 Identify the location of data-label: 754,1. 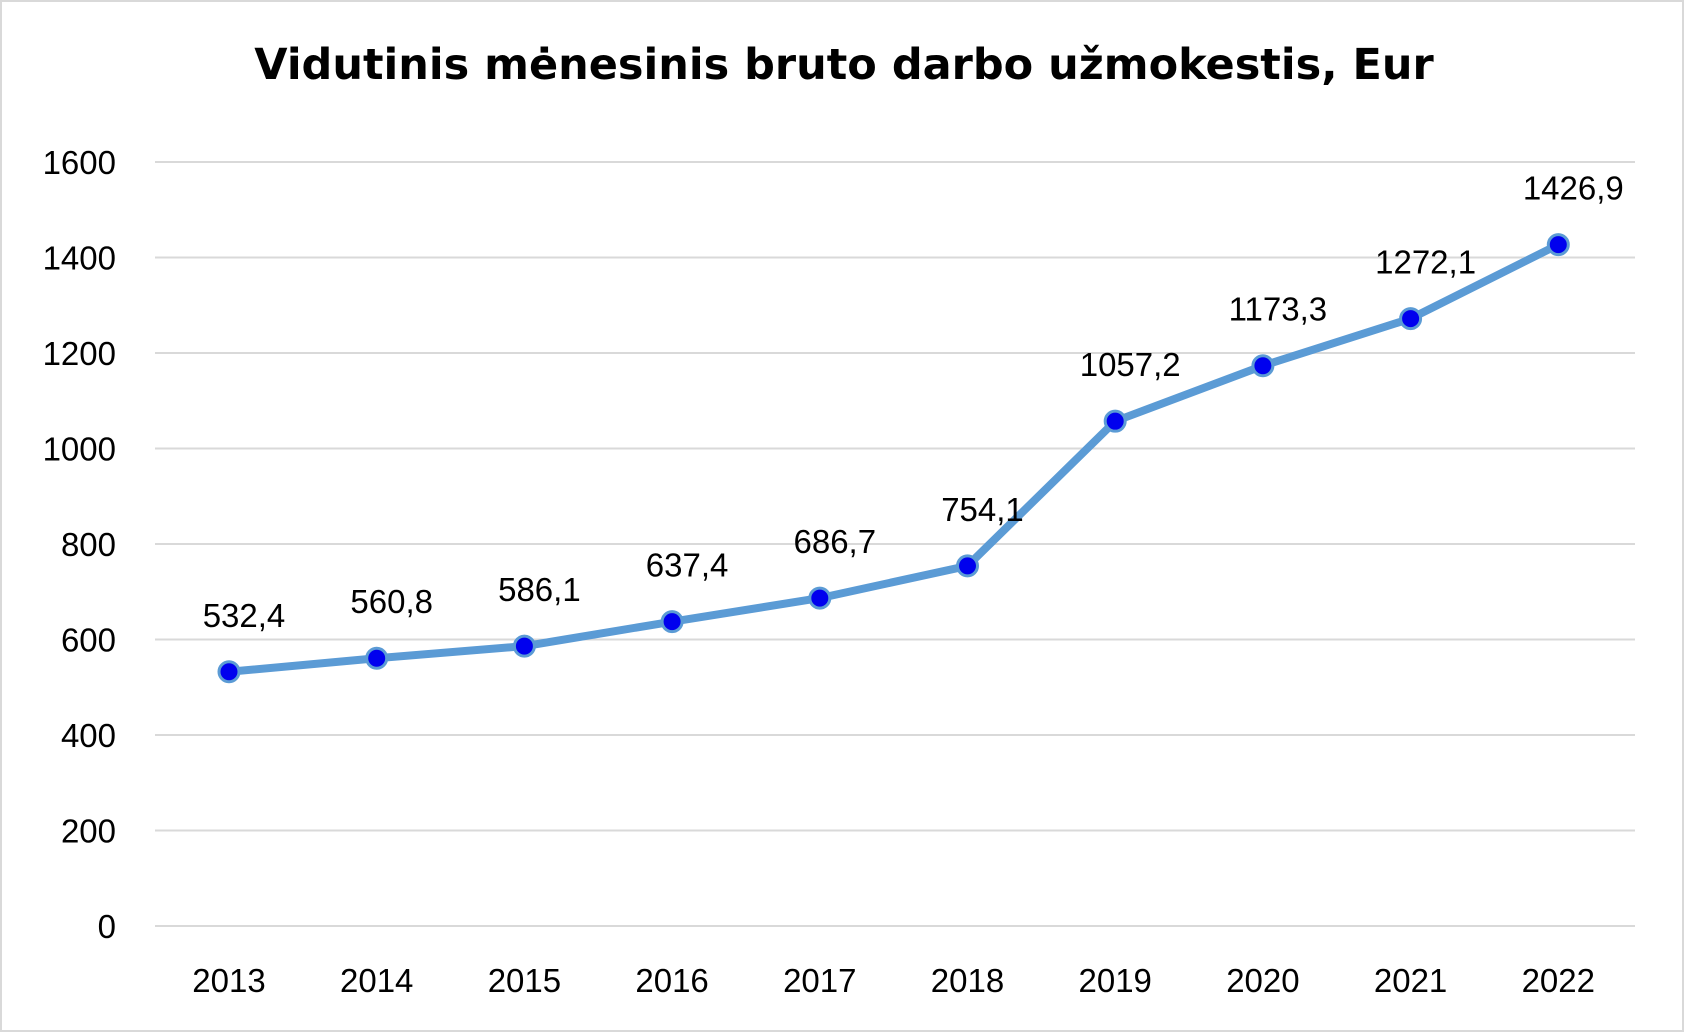
(982, 509).